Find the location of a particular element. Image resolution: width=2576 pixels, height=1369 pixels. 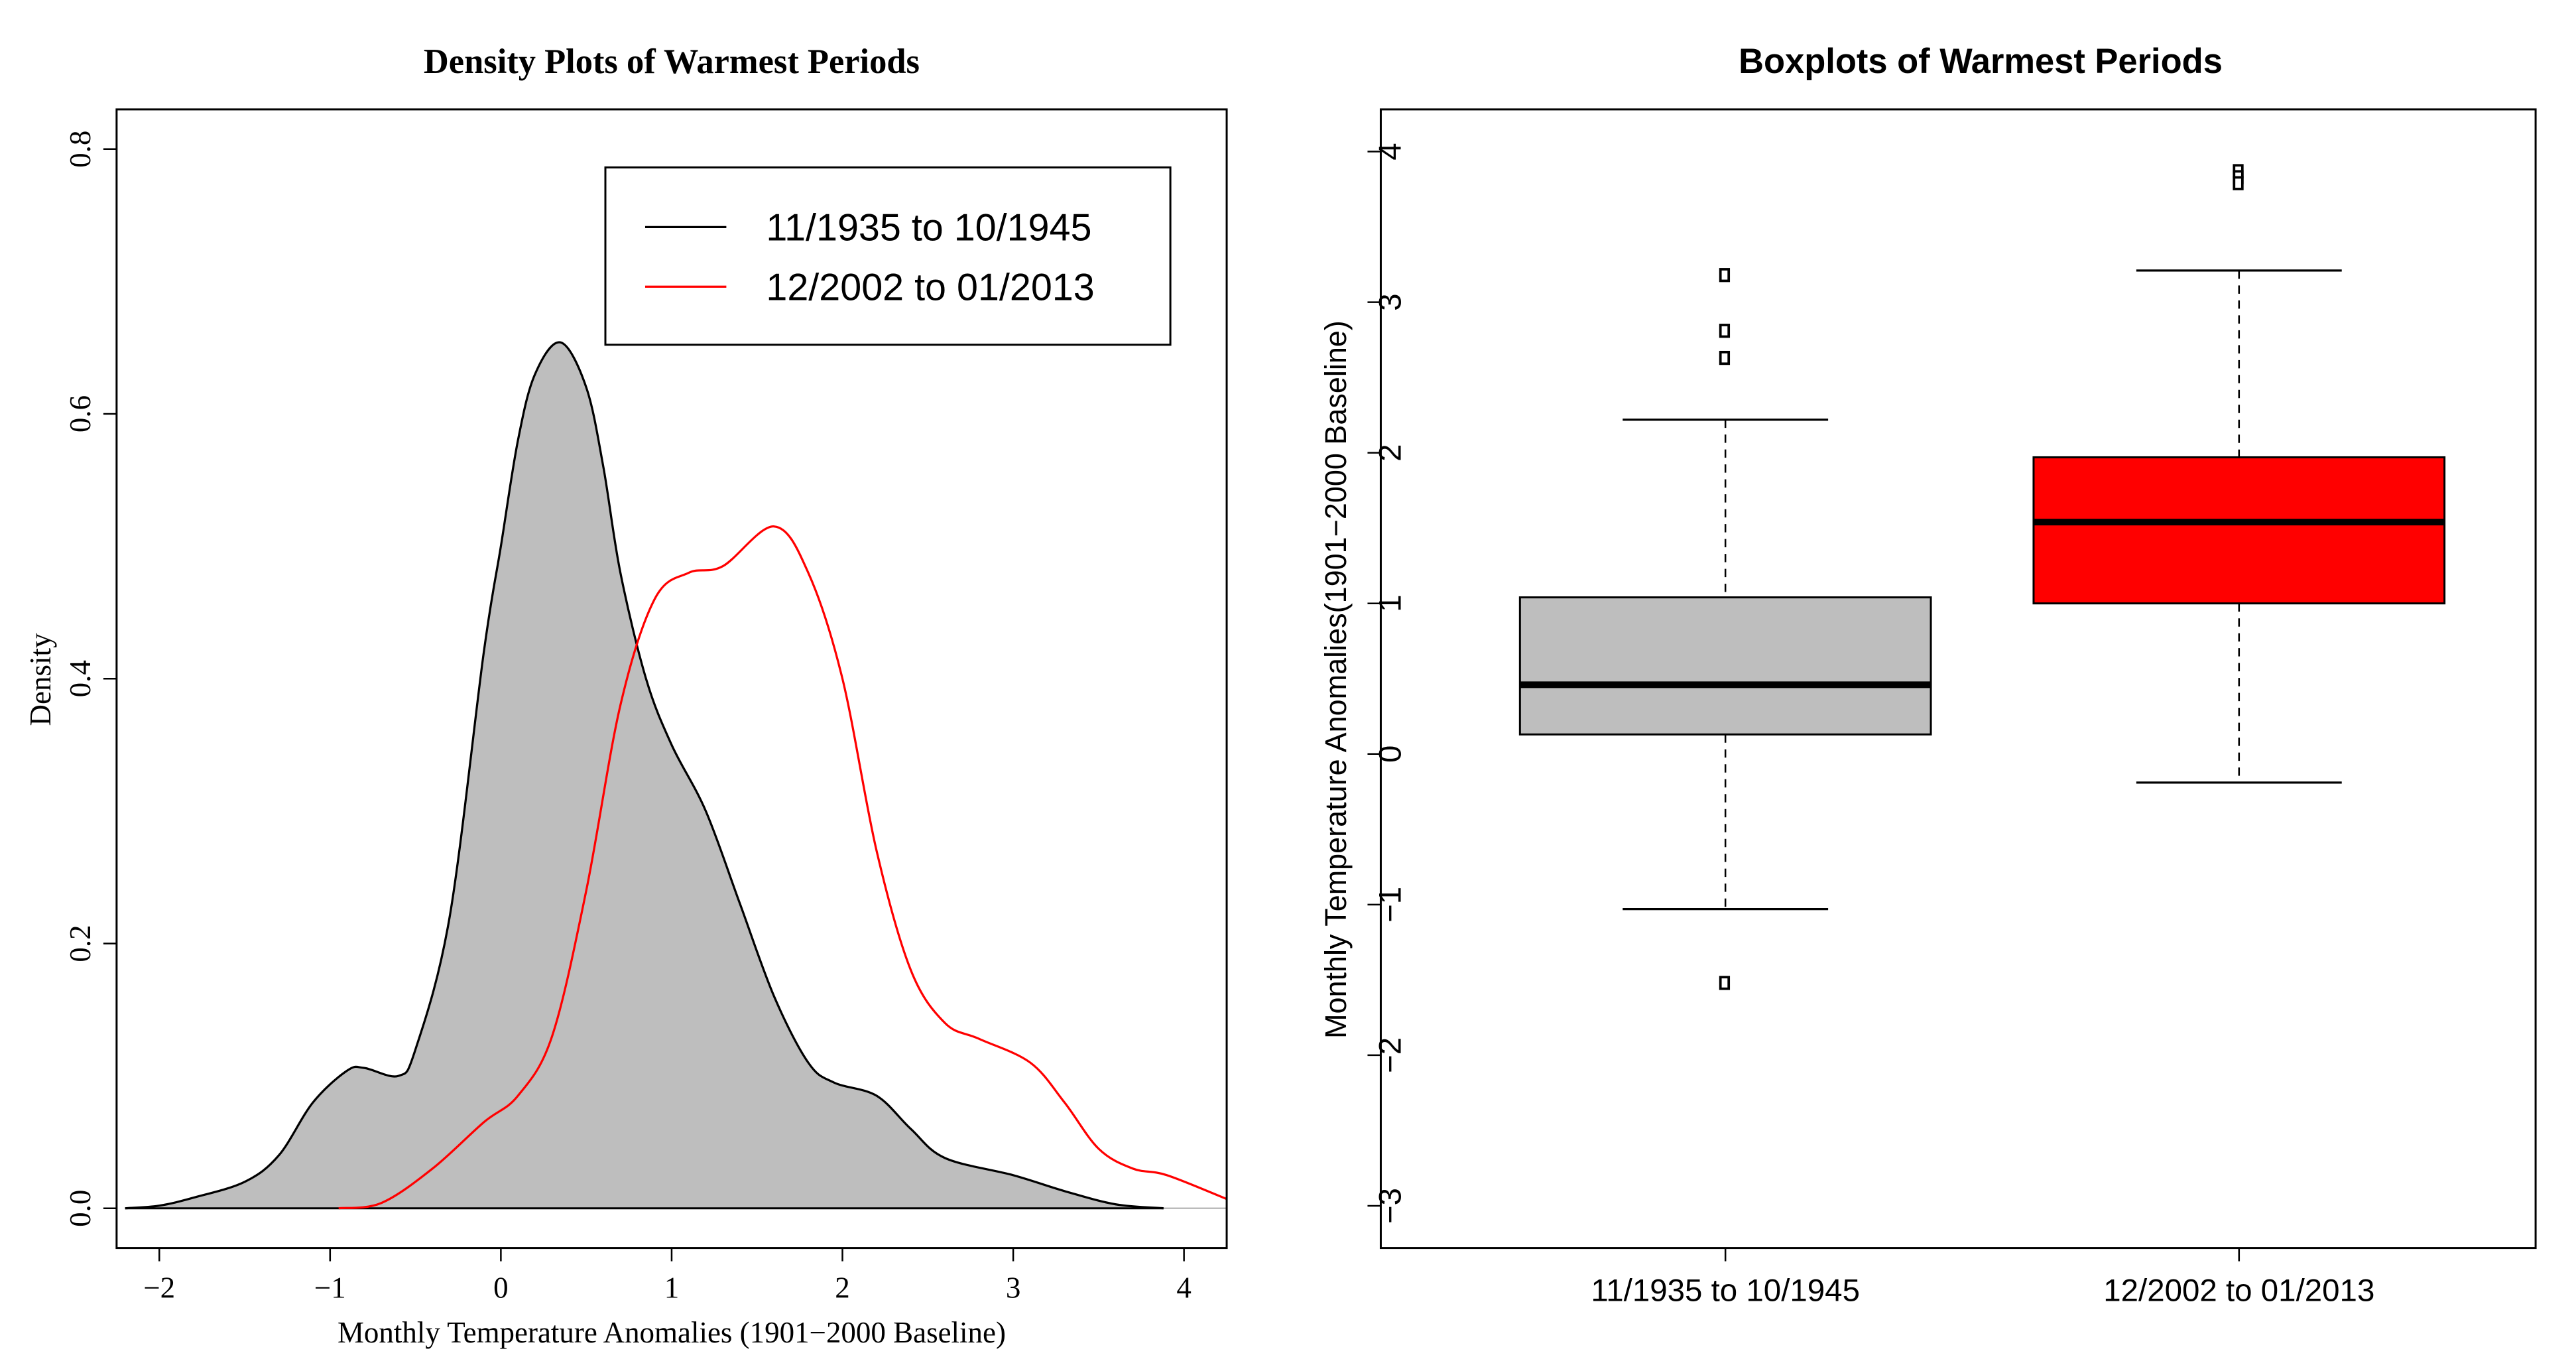

x-tick-label: −1 is located at coordinates (330, 1288).